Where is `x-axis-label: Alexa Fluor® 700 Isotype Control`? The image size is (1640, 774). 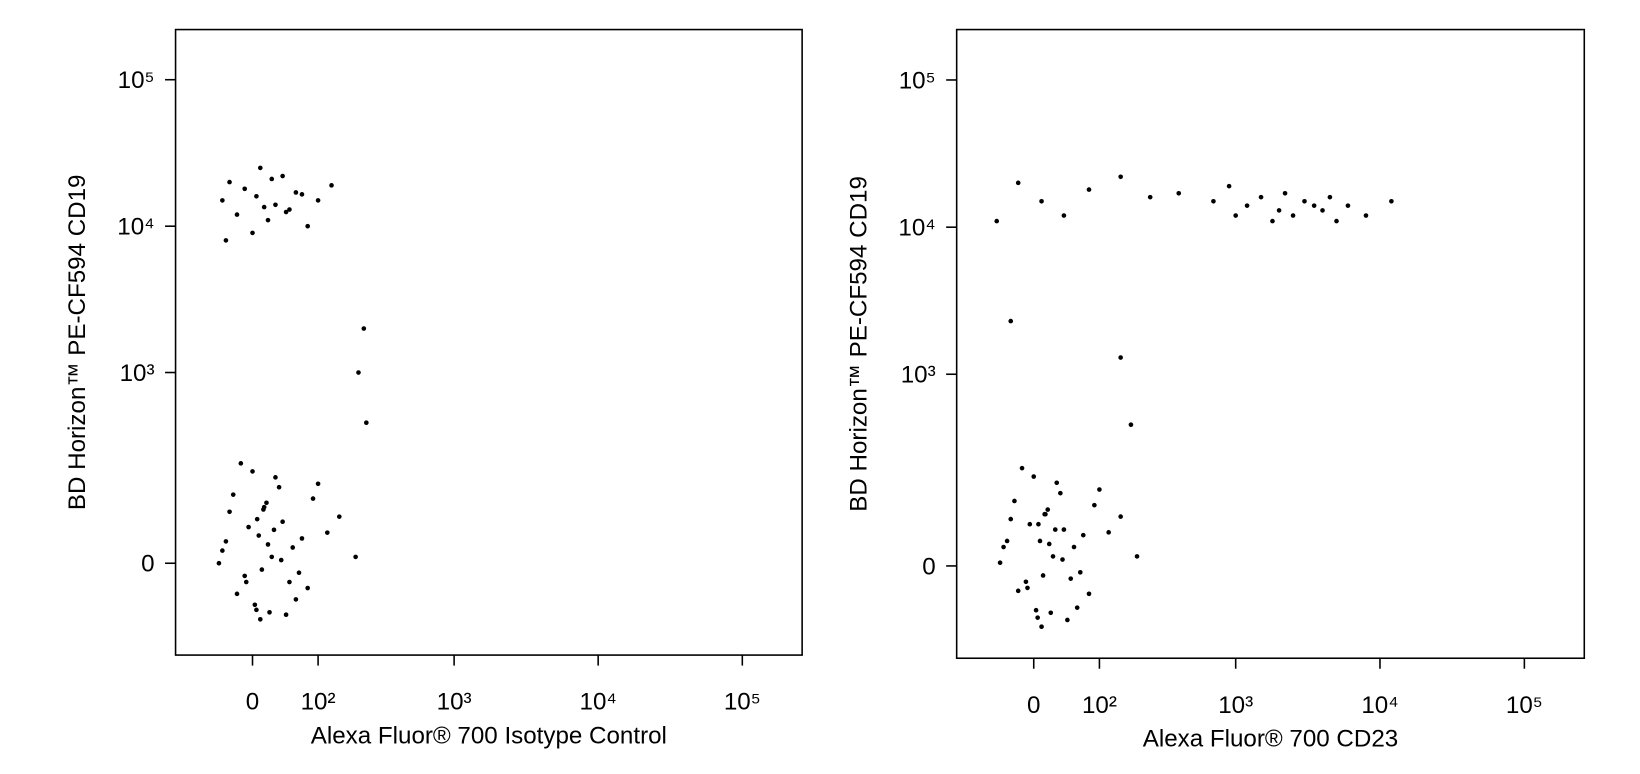 x-axis-label: Alexa Fluor® 700 Isotype Control is located at coordinates (489, 735).